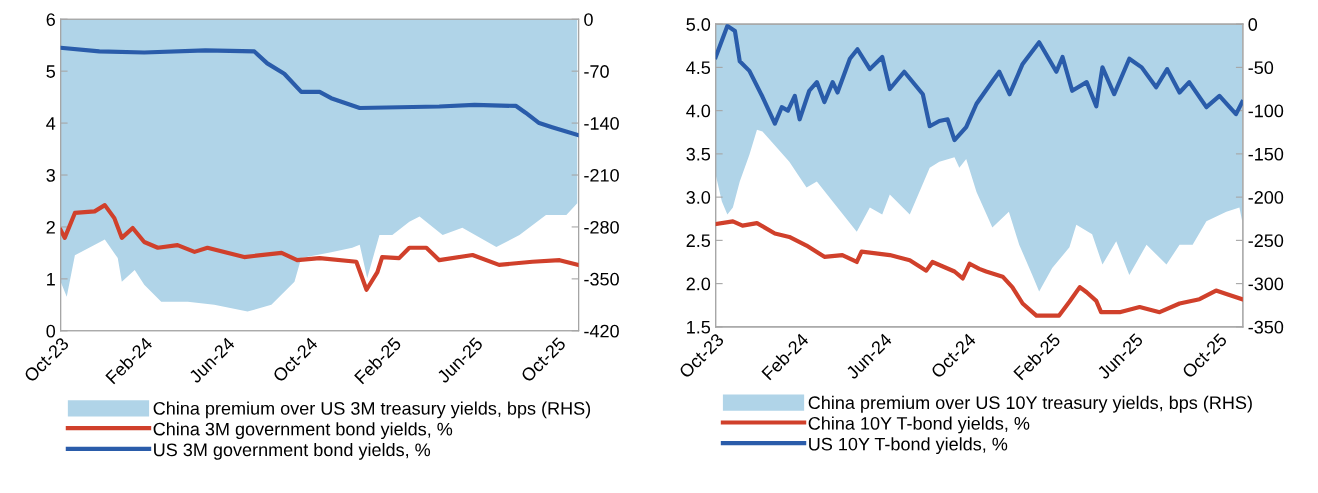  I want to click on y2-tick-label: -70, so click(596, 71).